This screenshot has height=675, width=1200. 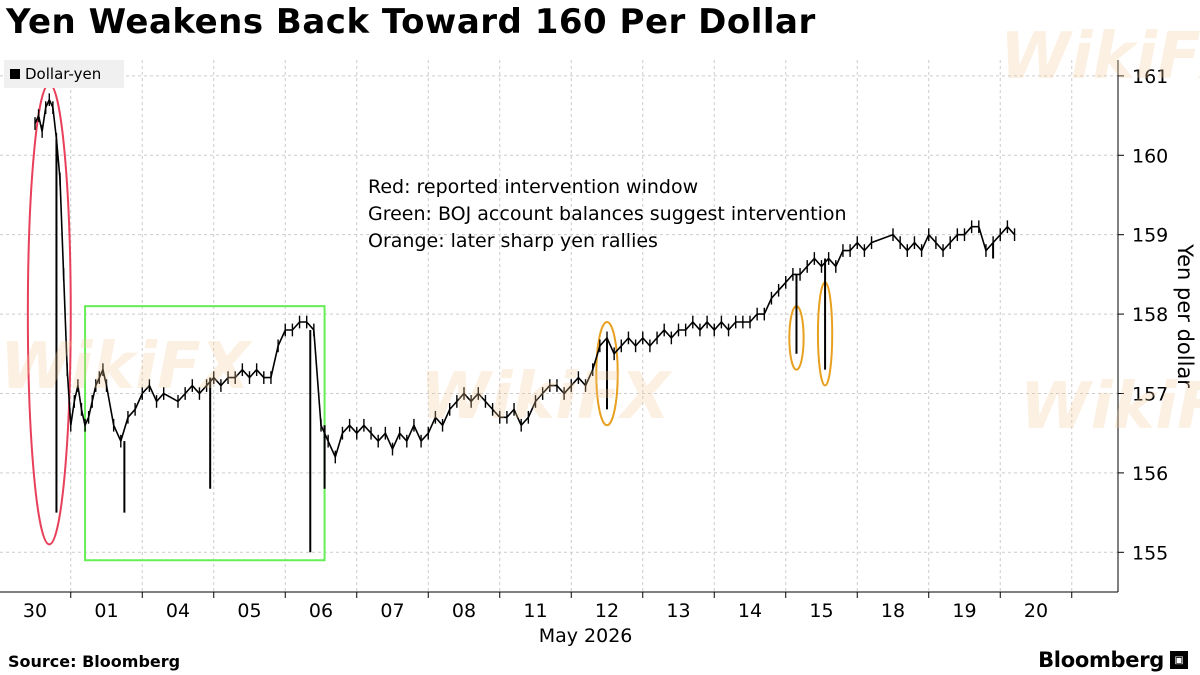 I want to click on x-tick-label: 05, so click(x=249, y=611).